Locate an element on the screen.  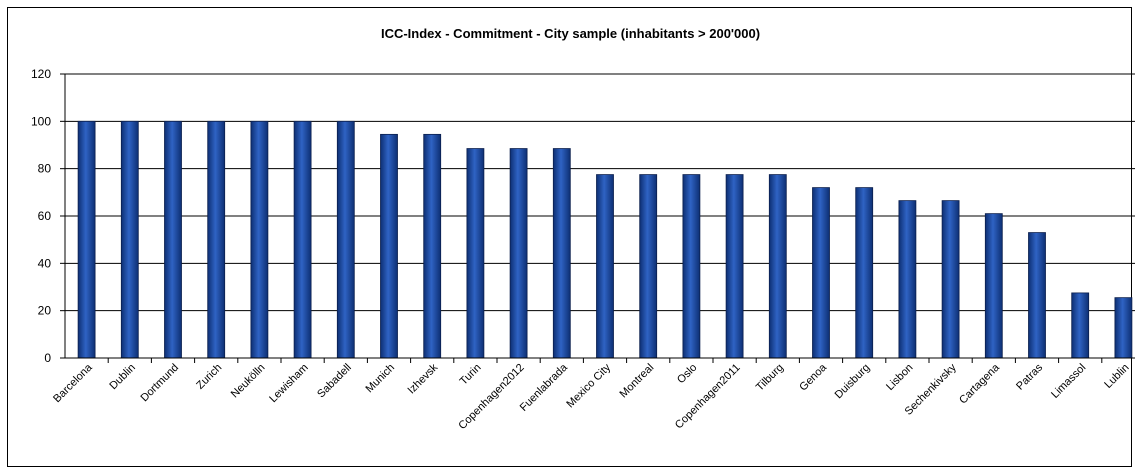
bar-fuenlabrada is located at coordinates (561, 253).